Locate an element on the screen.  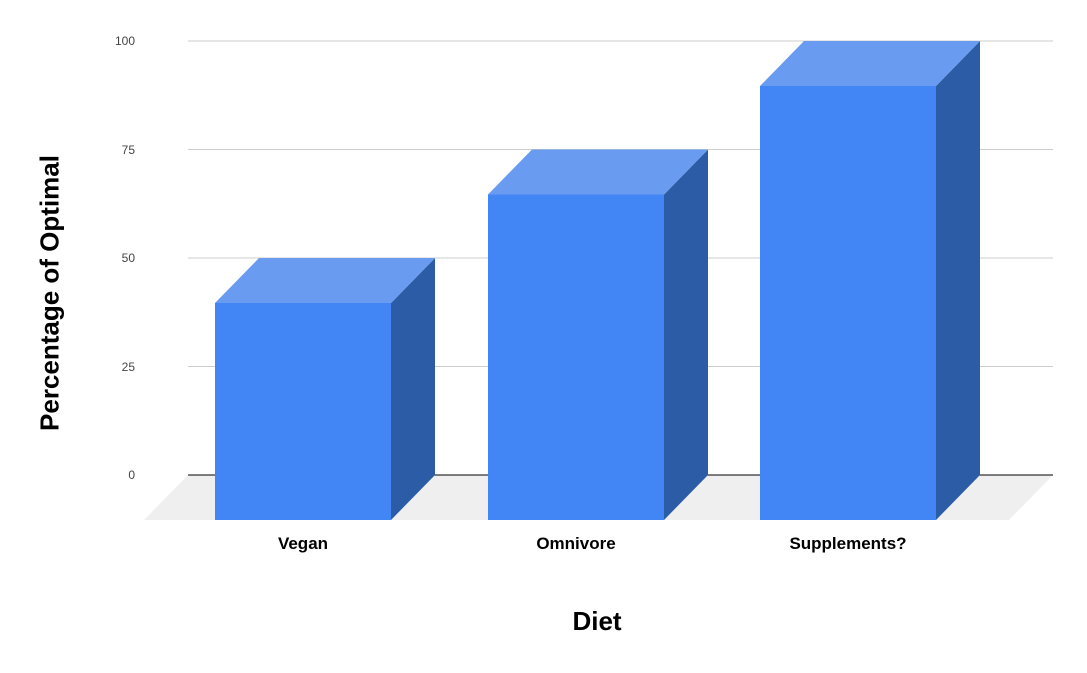
x-axis-title: Diet is located at coordinates (597, 621).